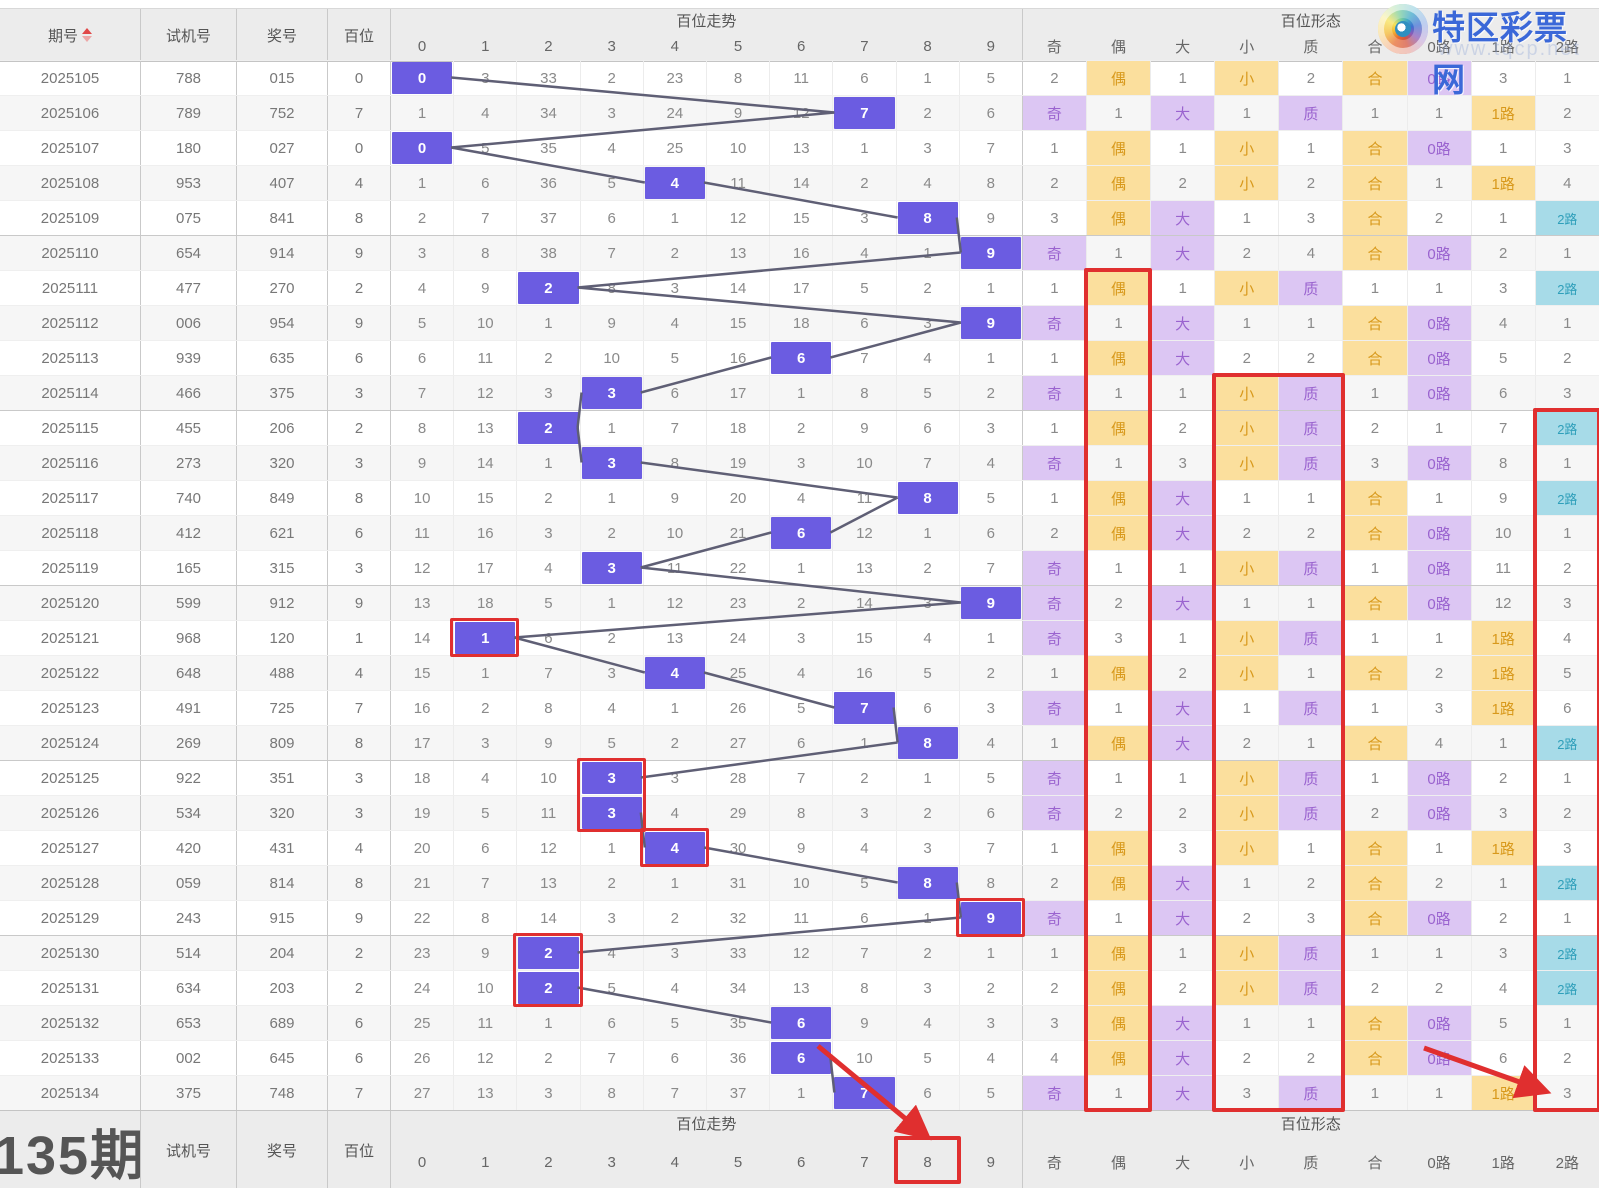 Image resolution: width=1599 pixels, height=1188 pixels. What do you see at coordinates (421, 46) in the screenshot?
I see `trend-col-header-0: 0` at bounding box center [421, 46].